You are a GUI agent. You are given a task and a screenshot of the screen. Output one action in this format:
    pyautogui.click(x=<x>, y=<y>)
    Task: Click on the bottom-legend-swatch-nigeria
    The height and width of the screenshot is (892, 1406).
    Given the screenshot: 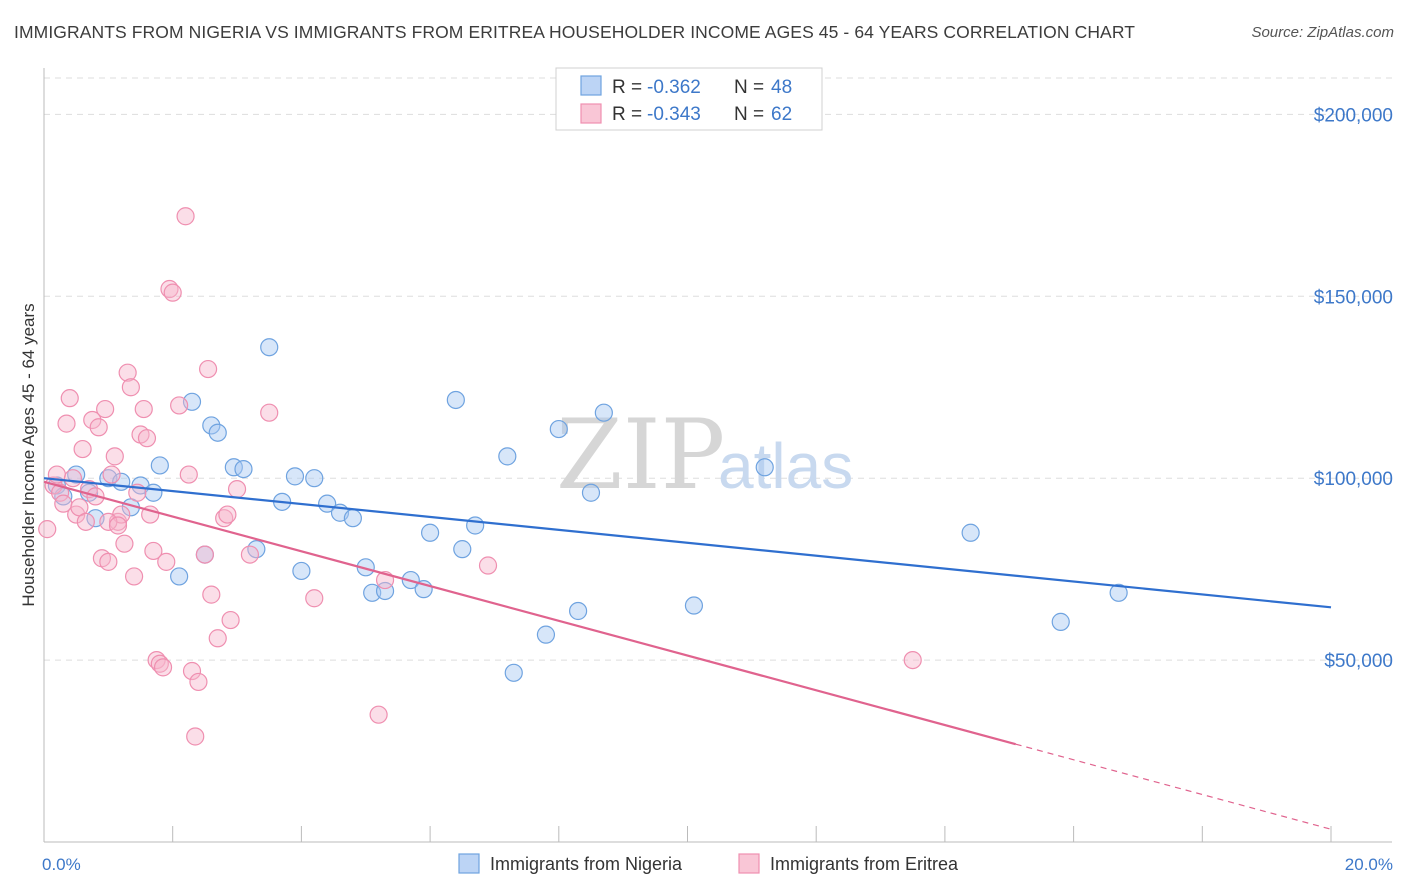 What is the action you would take?
    pyautogui.click(x=469, y=863)
    